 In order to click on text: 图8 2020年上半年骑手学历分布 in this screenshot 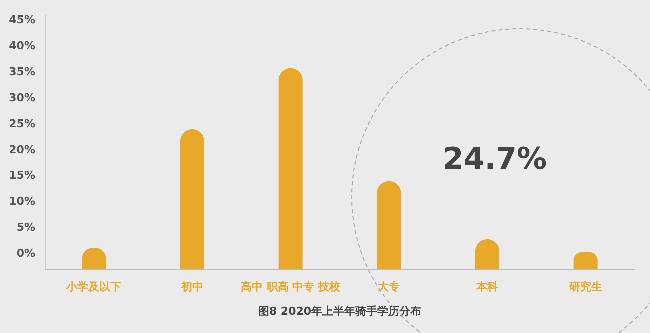, I will do `click(340, 311)`.